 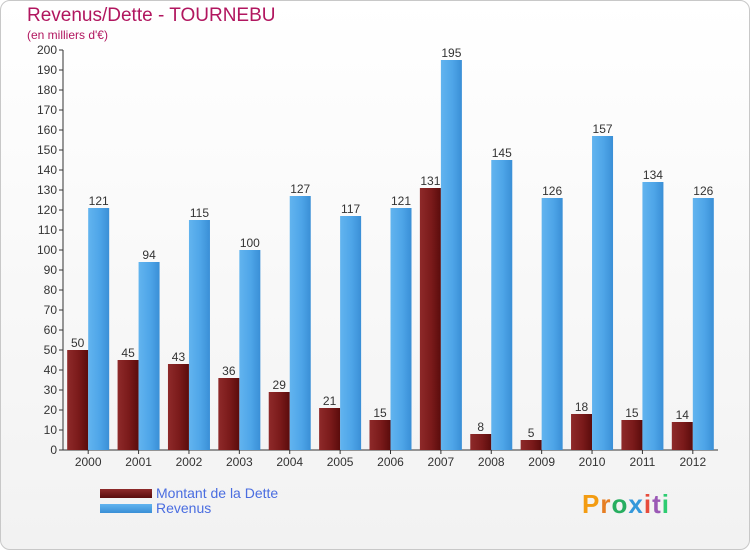 What do you see at coordinates (591, 504) in the screenshot?
I see `logo-letter: P` at bounding box center [591, 504].